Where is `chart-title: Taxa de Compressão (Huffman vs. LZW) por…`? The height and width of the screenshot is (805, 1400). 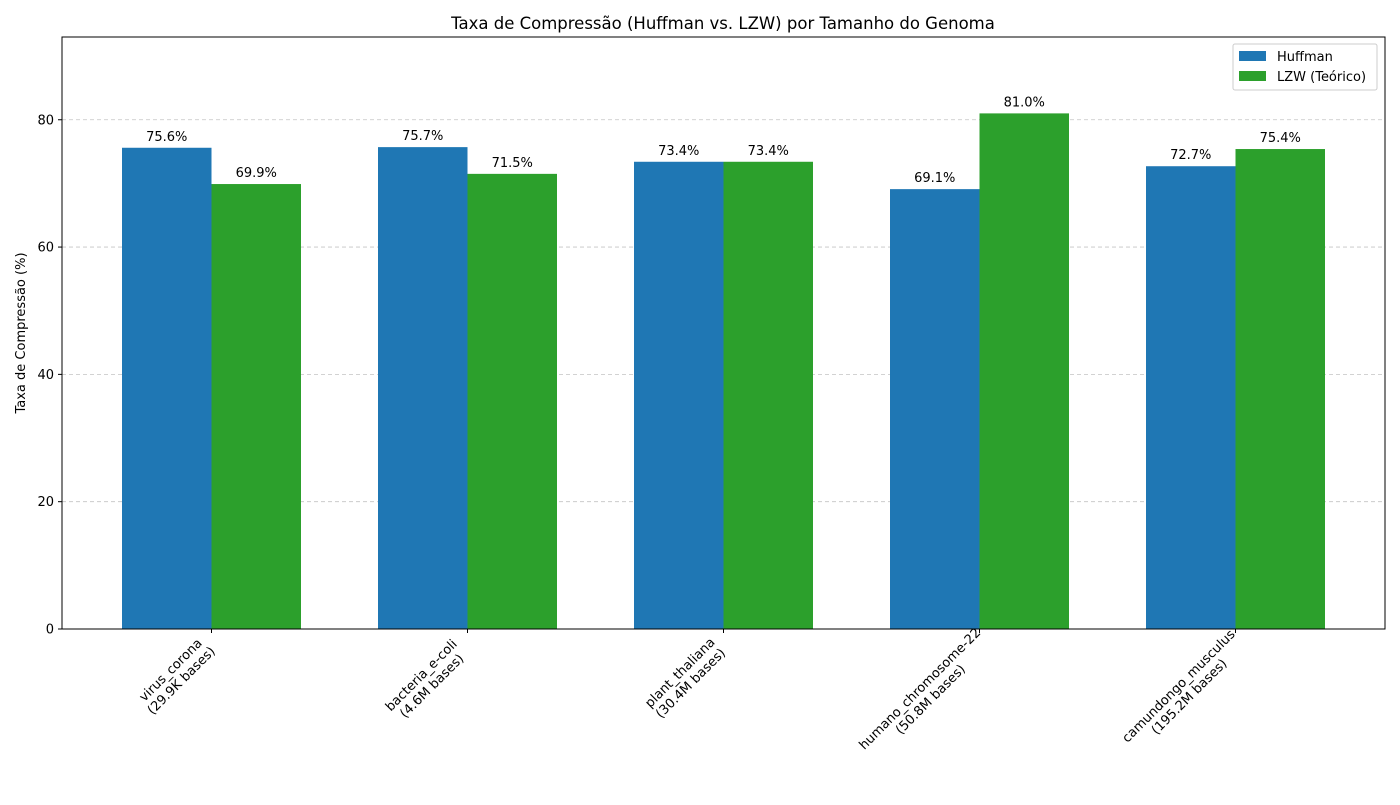 chart-title: Taxa de Compressão (Huffman vs. LZW) por… is located at coordinates (722, 23).